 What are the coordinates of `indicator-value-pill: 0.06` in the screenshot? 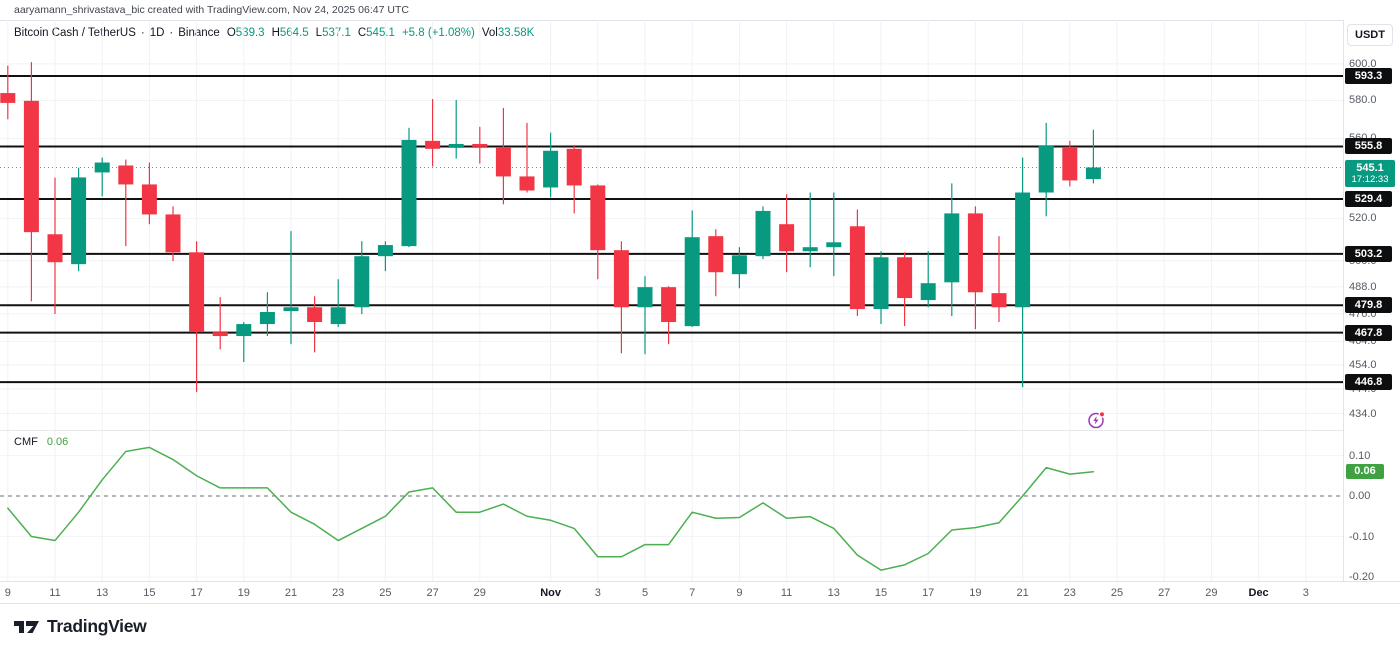 It's located at (1365, 471).